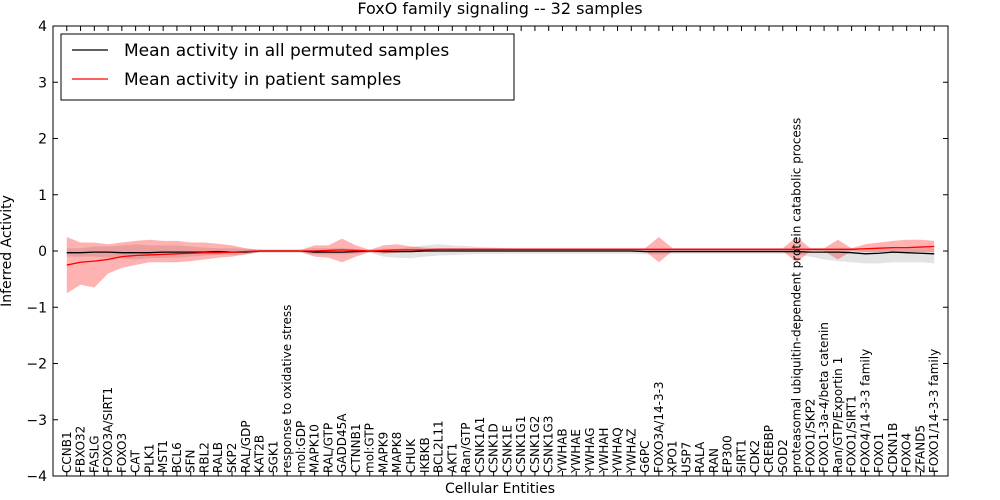  I want to click on series-line-patient, so click(500, 255).